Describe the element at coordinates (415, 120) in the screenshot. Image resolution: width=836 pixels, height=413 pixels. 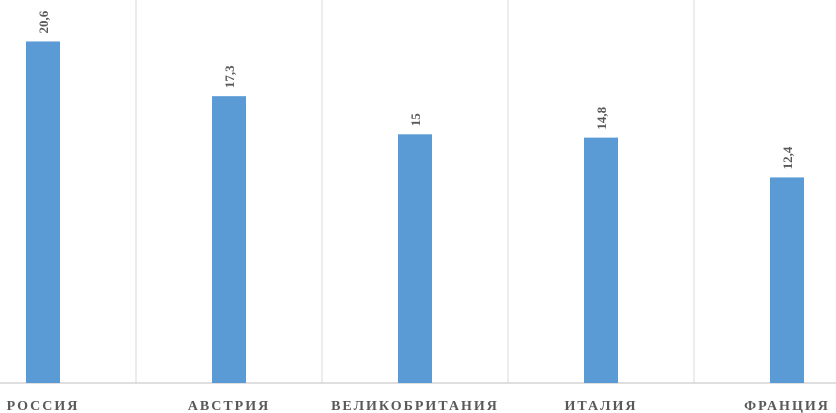
I see `data-label: 15` at that location.